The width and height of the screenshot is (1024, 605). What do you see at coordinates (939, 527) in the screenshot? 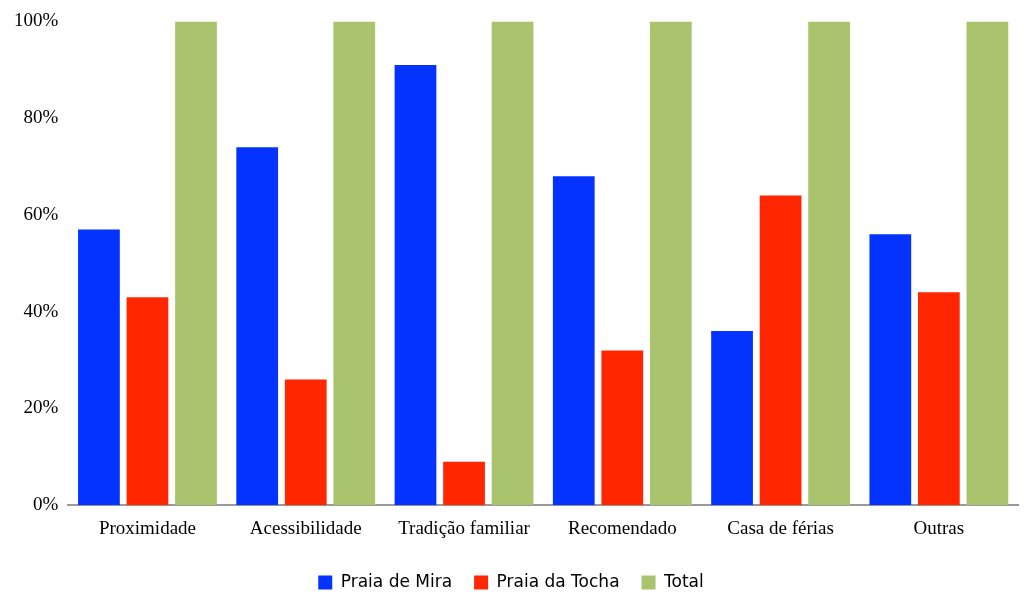
I see `x-tick-label: Outras` at bounding box center [939, 527].